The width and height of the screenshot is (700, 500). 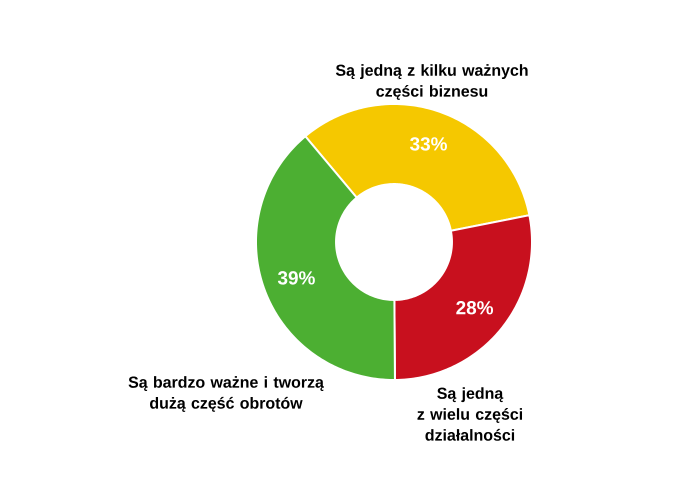 What do you see at coordinates (475, 307) in the screenshot?
I see `data-label: 28%` at bounding box center [475, 307].